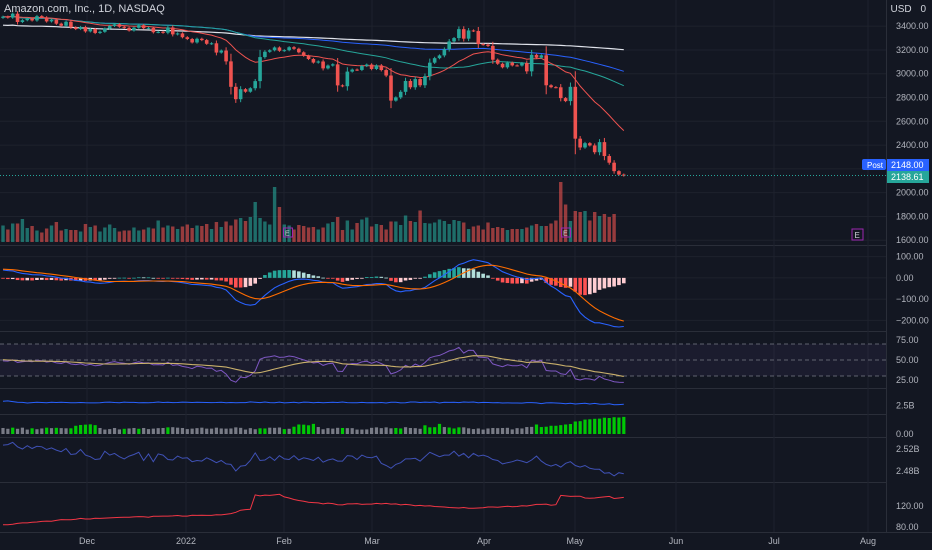  I want to click on time-axis-label: Jun, so click(676, 541).